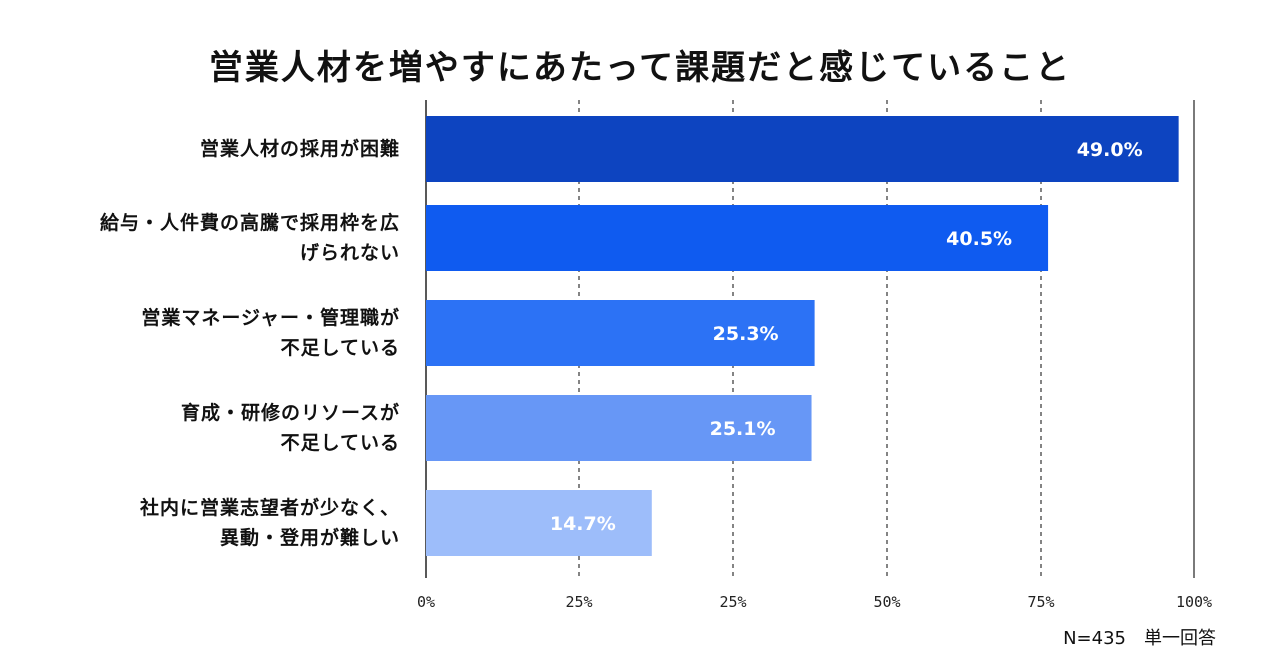 The width and height of the screenshot is (1280, 670). Describe the element at coordinates (1110, 150) in the screenshot. I see `bar-value-label: 49.0%` at that location.